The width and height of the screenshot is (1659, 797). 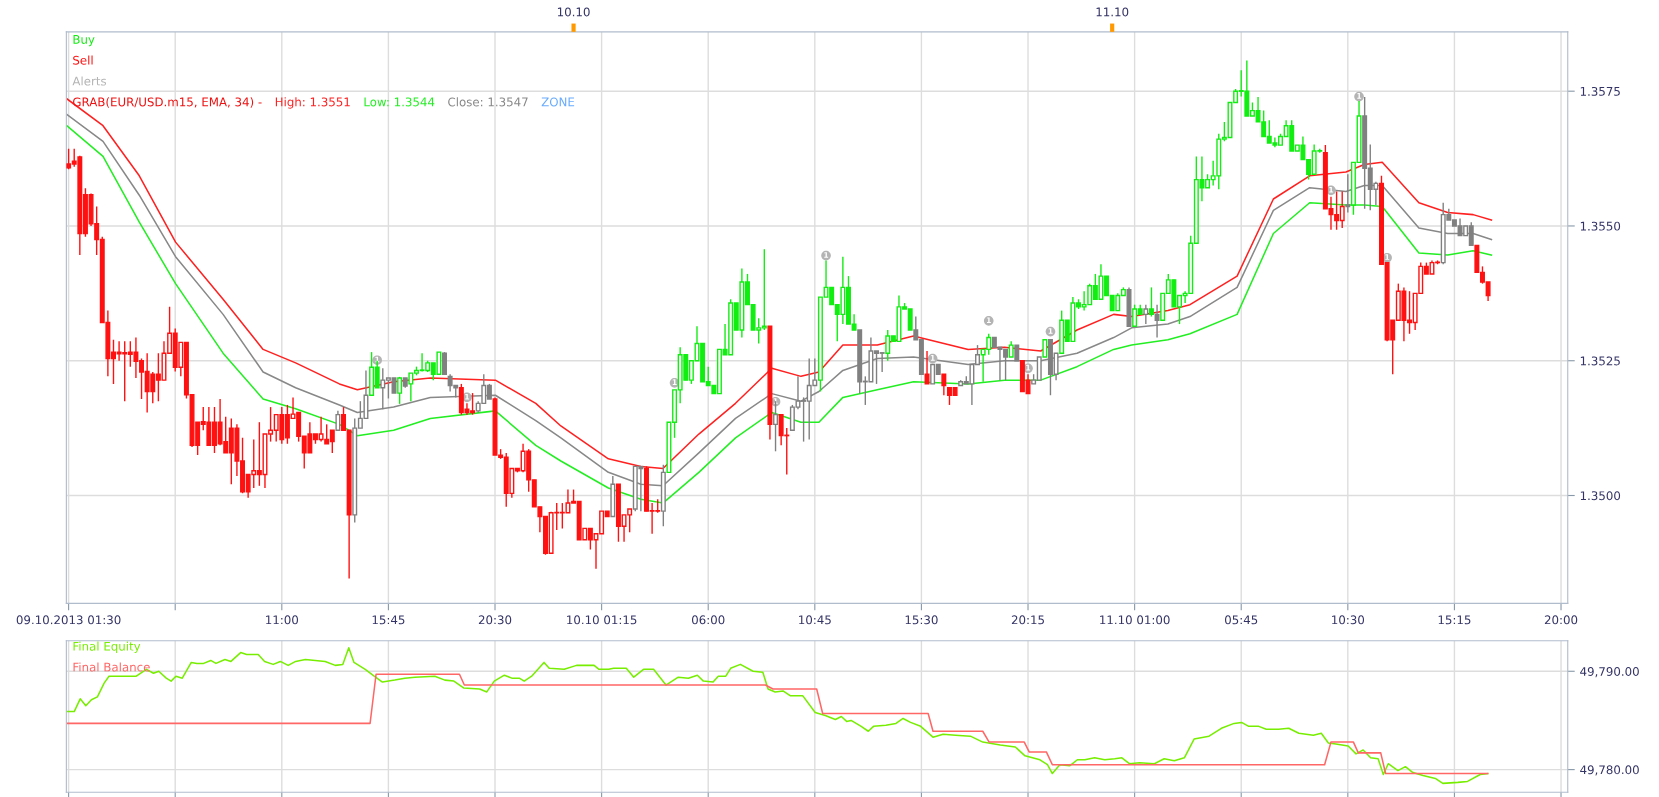 What do you see at coordinates (1609, 672) in the screenshot?
I see `y-tick-label: 49,790.00` at bounding box center [1609, 672].